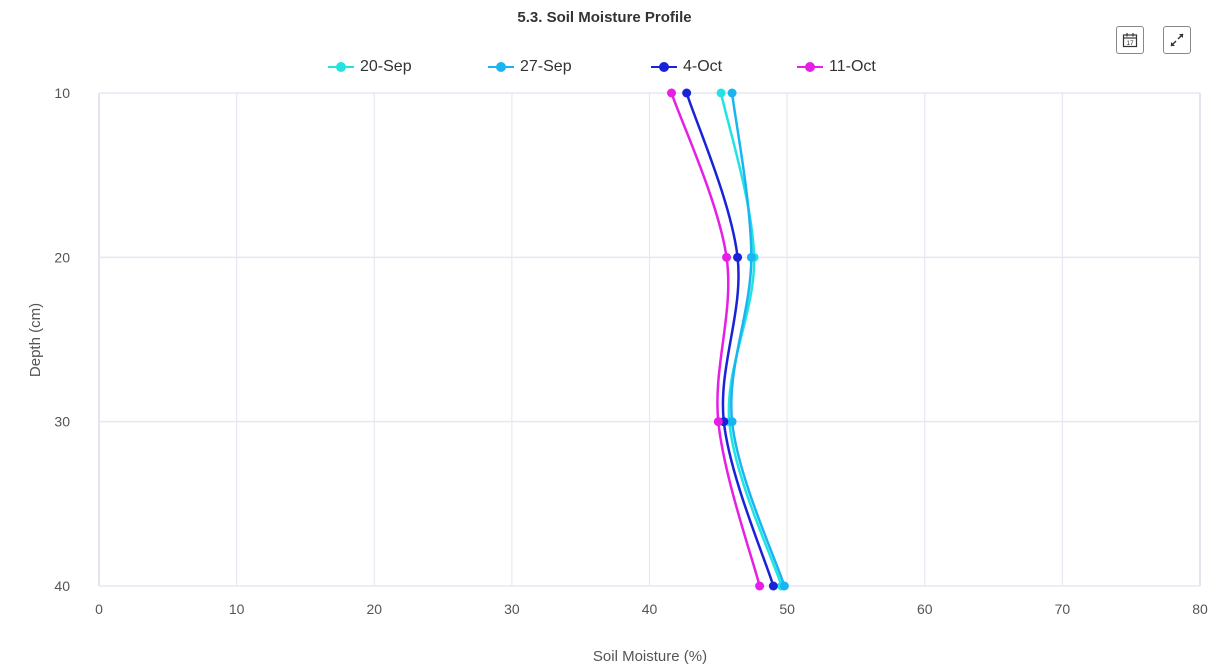  Describe the element at coordinates (62, 93) in the screenshot. I see `y-tick-label: 10` at that location.